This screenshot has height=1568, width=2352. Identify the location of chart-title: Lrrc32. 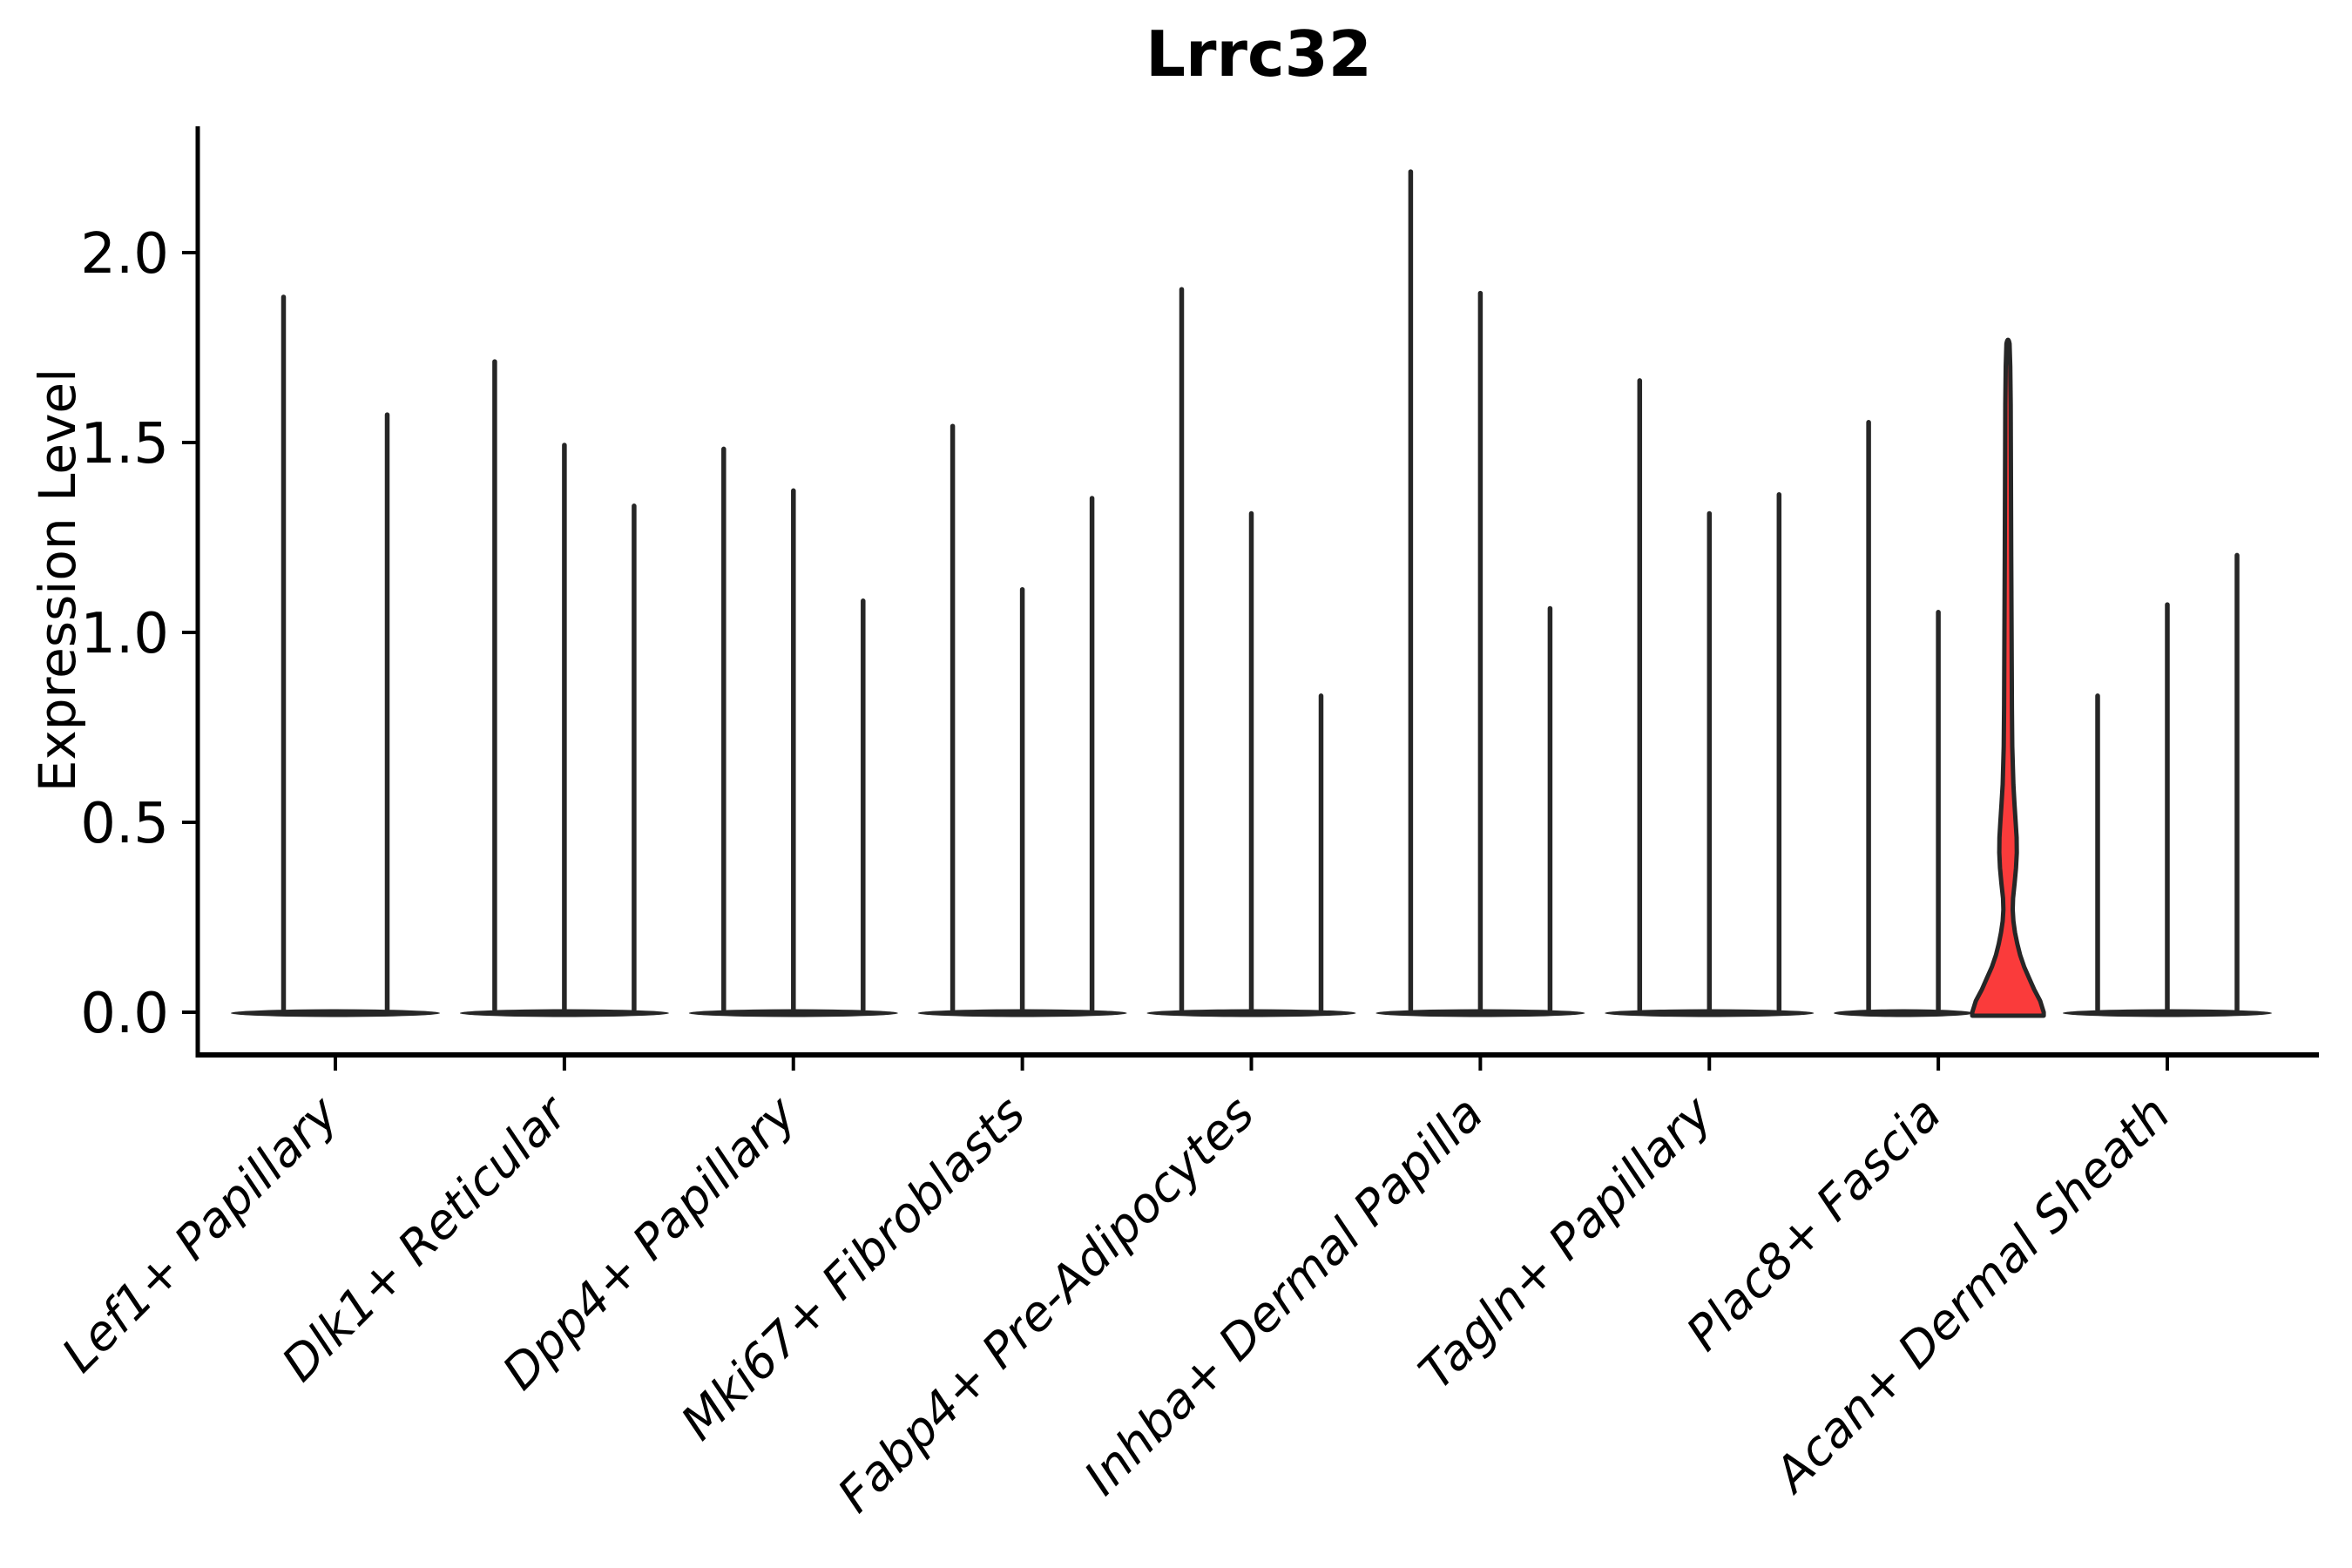
(1259, 54).